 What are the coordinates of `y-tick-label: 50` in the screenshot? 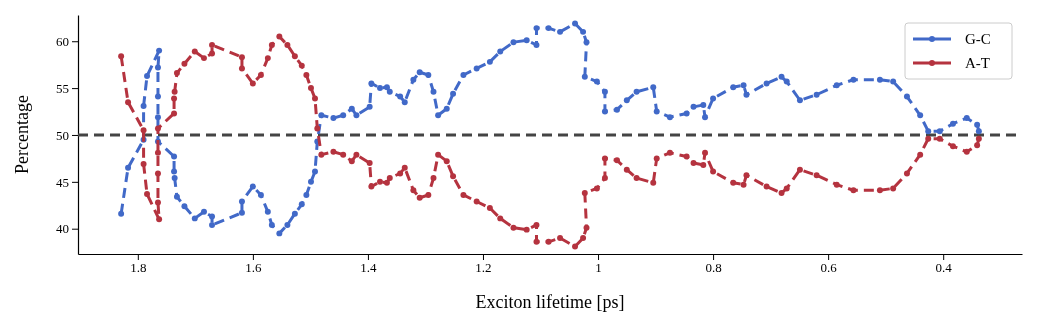 It's located at (62, 135).